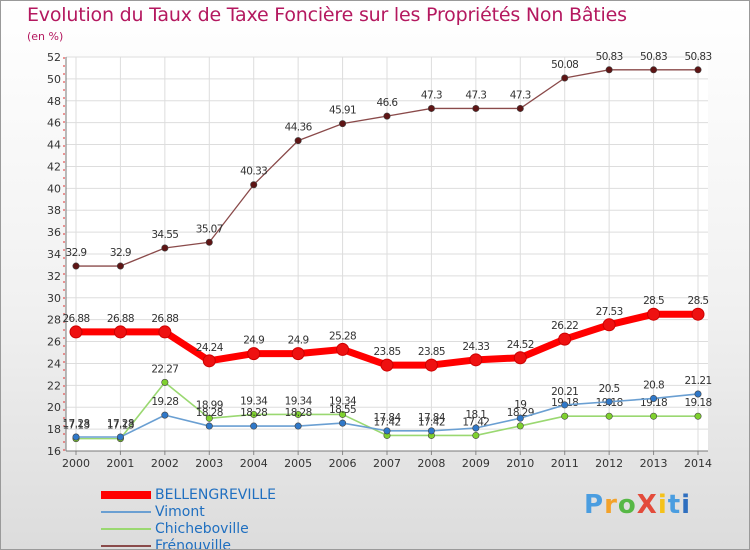  I want to click on x-tick-label: 2012, so click(609, 463).